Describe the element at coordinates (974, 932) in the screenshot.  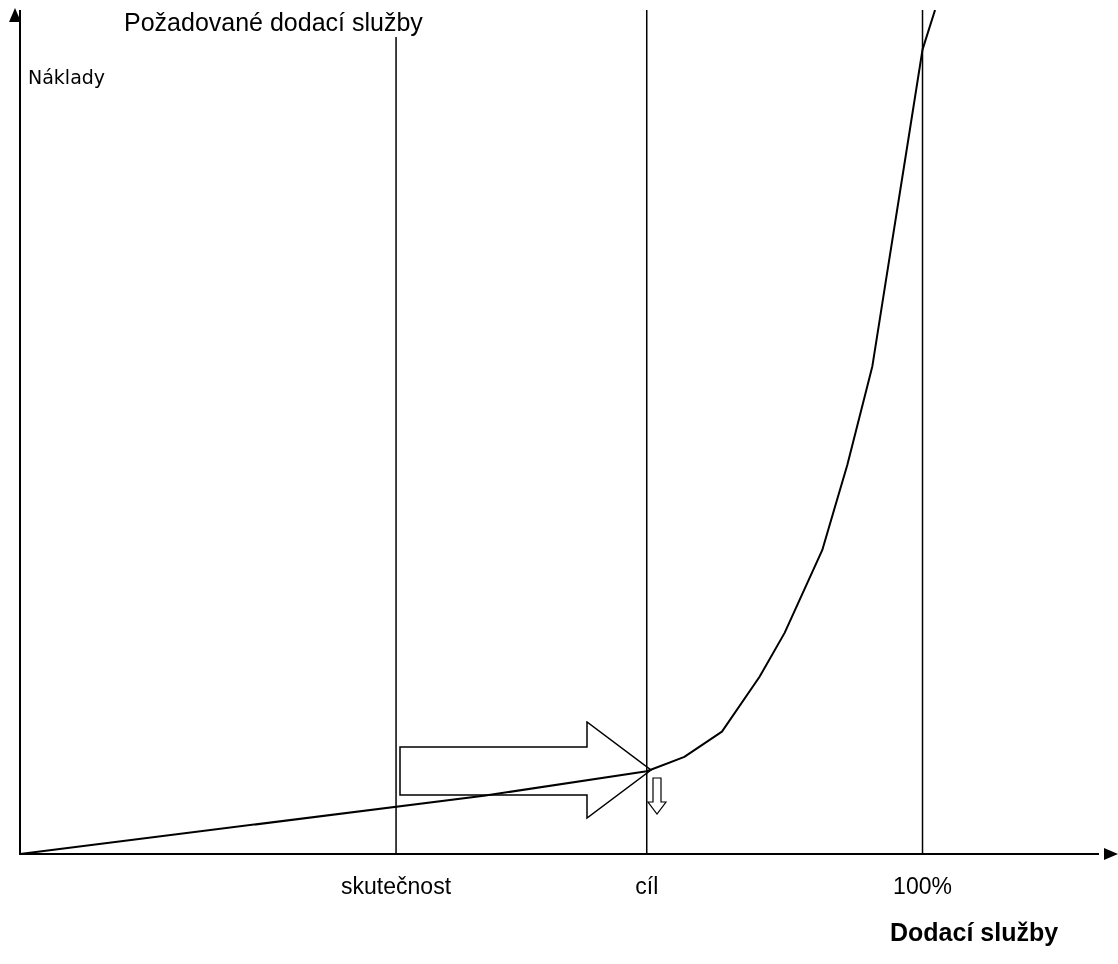
I see `x-axis-title: Dodací služby` at that location.